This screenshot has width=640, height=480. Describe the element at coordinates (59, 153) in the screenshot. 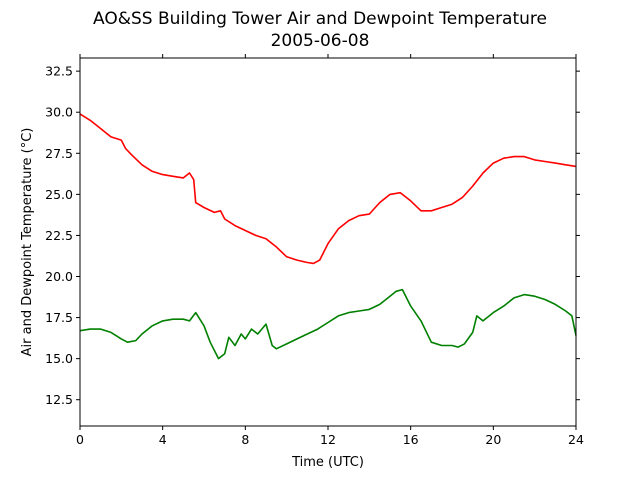

I see `y-tick-label: 27.5` at that location.